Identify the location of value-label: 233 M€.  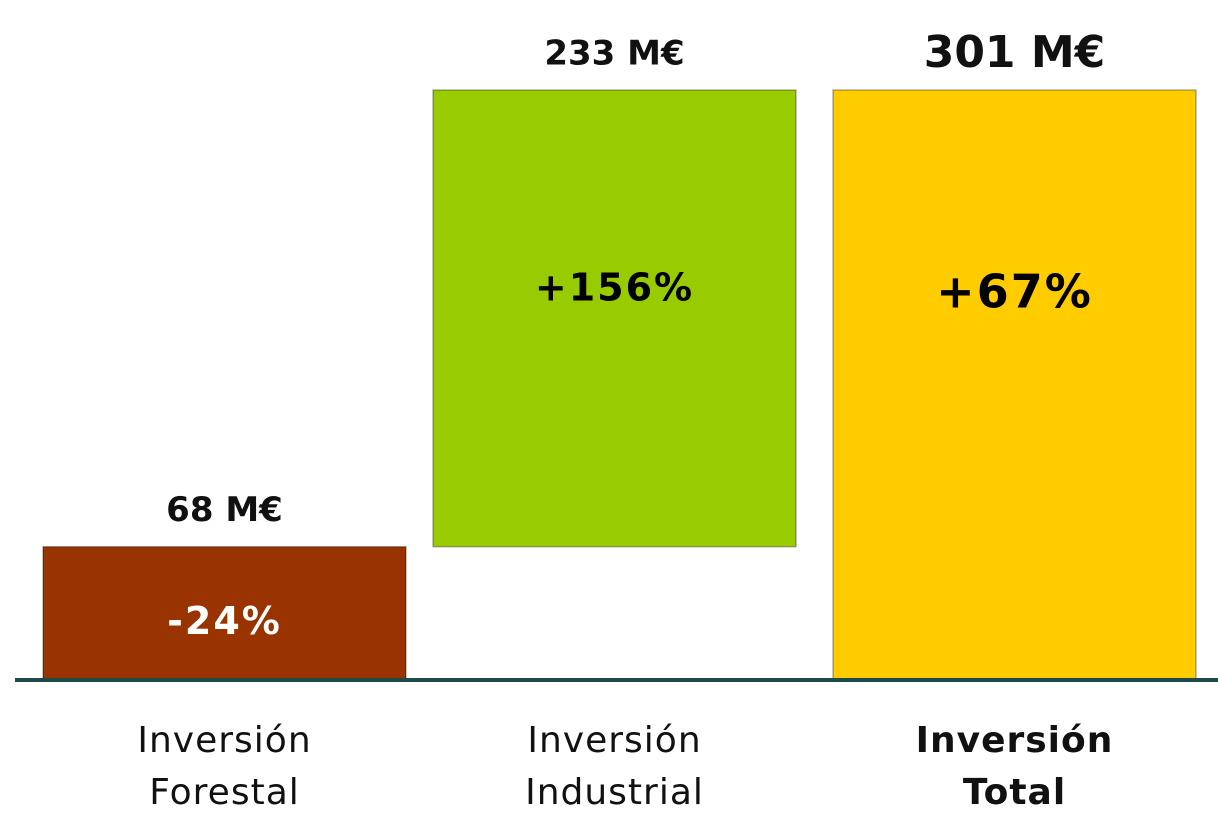
(614, 54).